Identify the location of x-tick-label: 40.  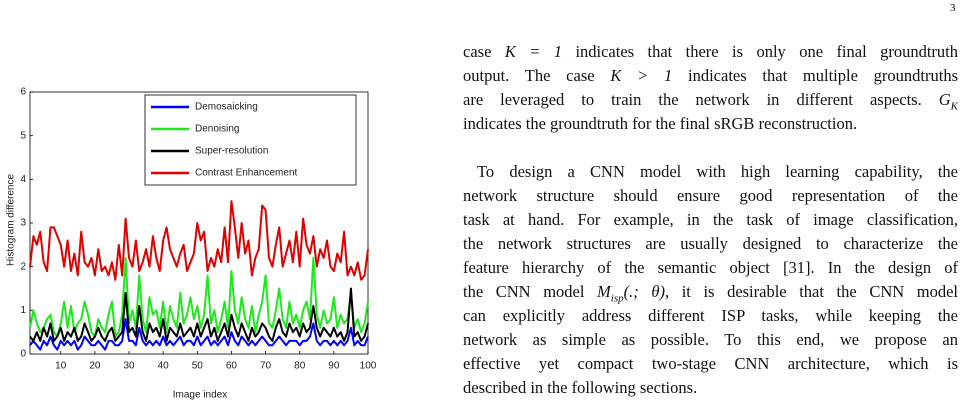
(164, 366).